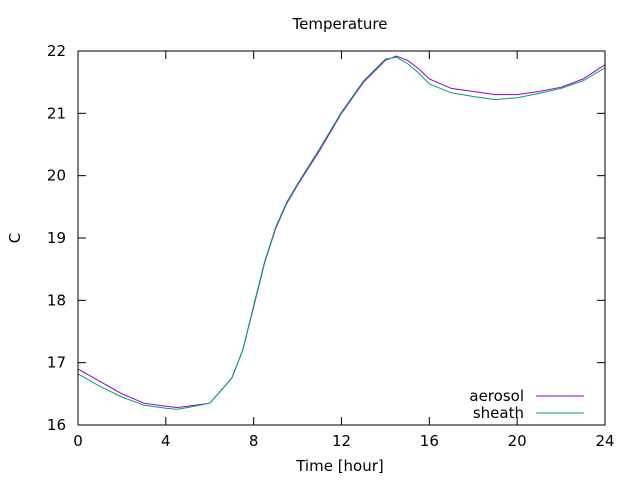  What do you see at coordinates (604, 441) in the screenshot?
I see `x-tick-label: 24` at bounding box center [604, 441].